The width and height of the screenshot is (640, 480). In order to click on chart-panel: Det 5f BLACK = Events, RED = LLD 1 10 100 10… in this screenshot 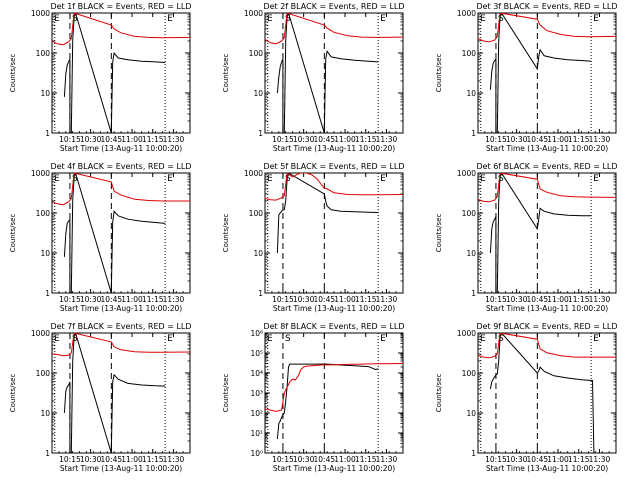, I will do `click(313, 237)`.